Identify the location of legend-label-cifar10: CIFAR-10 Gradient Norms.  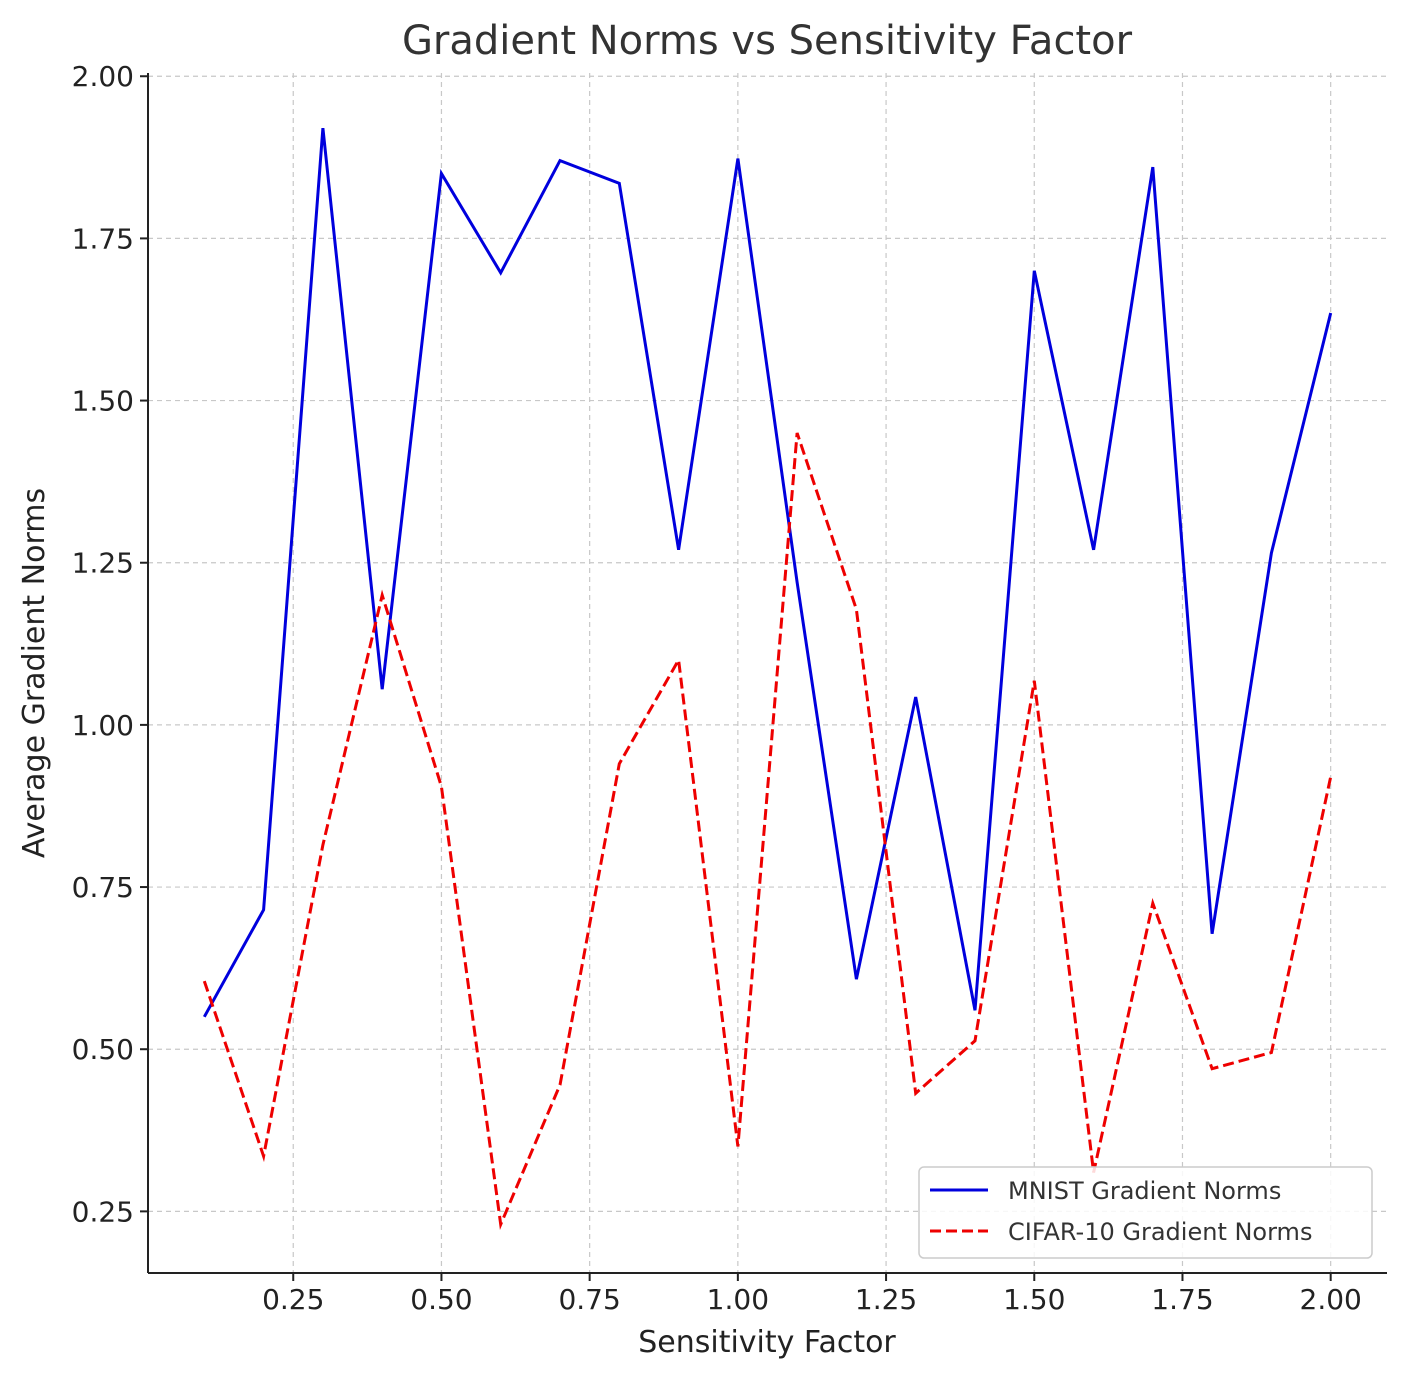
(1160, 1232).